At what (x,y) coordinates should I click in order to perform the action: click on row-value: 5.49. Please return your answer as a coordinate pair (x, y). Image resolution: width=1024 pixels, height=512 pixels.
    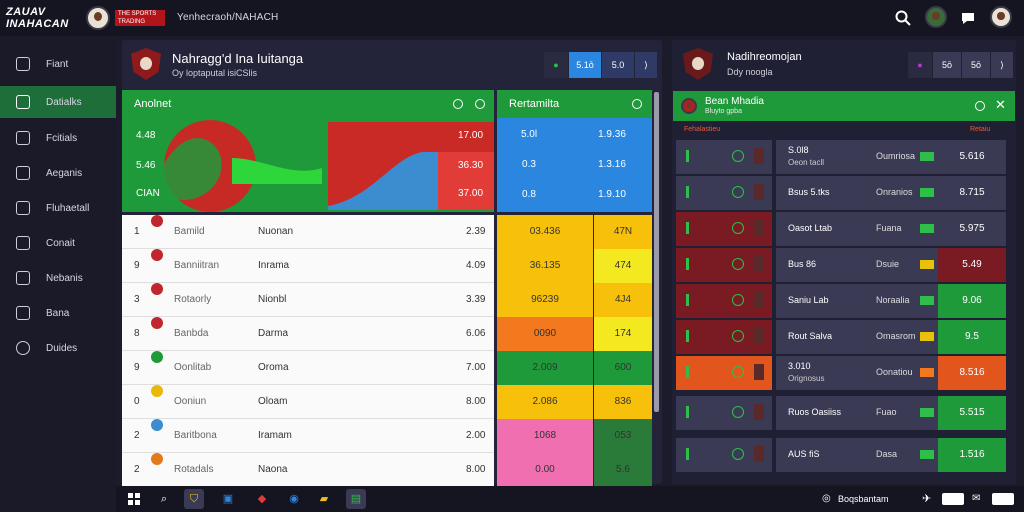
    Looking at the image, I should click on (972, 265).